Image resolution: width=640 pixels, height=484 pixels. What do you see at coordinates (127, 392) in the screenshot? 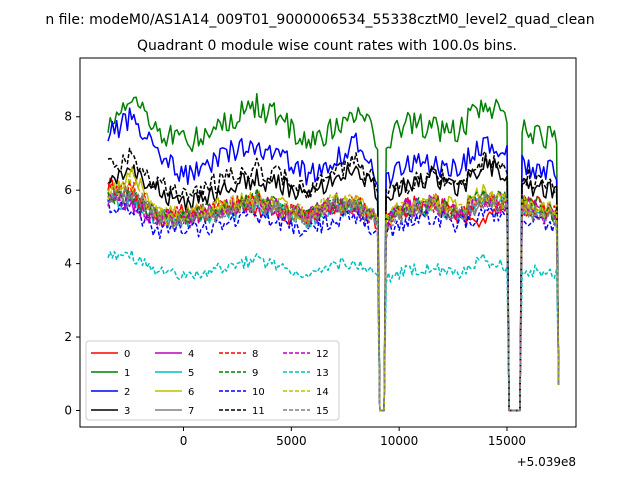
I see `legend-label-2: 2` at bounding box center [127, 392].